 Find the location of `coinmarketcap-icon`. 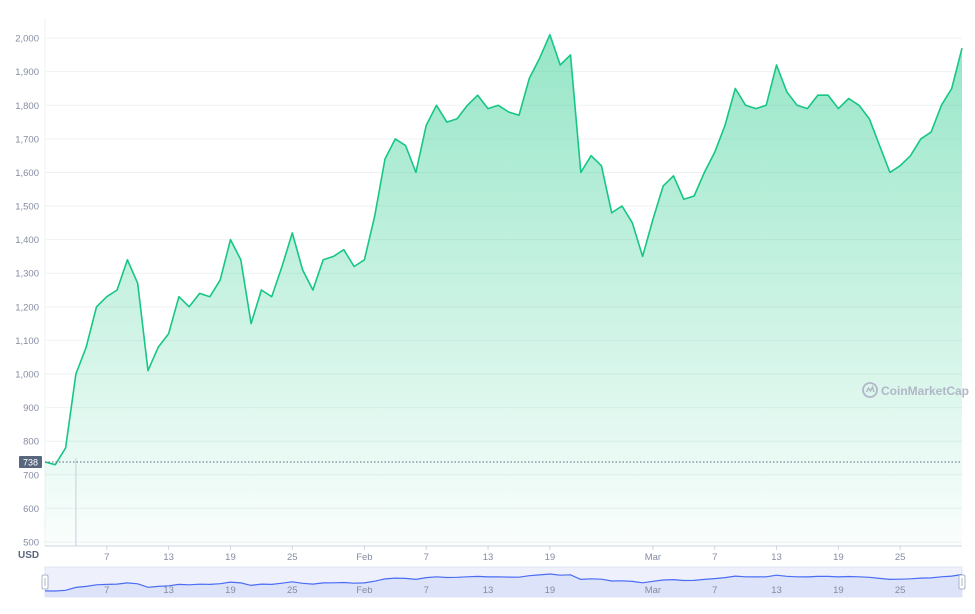

coinmarketcap-icon is located at coordinates (870, 390).